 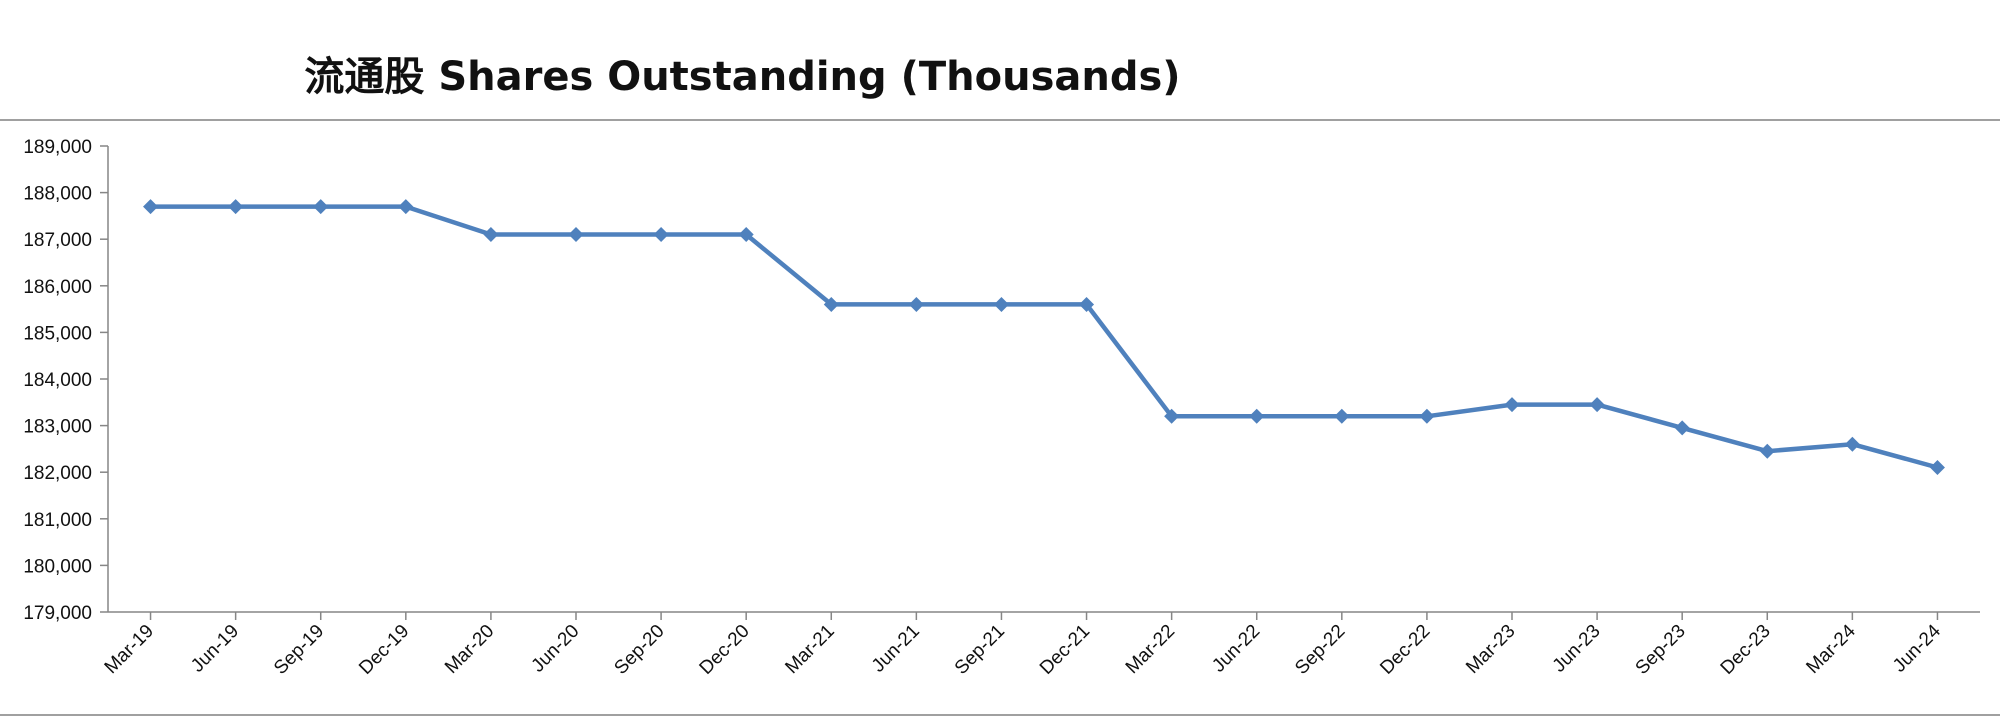 What do you see at coordinates (809, 649) in the screenshot?
I see `x-tick-label: Mar-21` at bounding box center [809, 649].